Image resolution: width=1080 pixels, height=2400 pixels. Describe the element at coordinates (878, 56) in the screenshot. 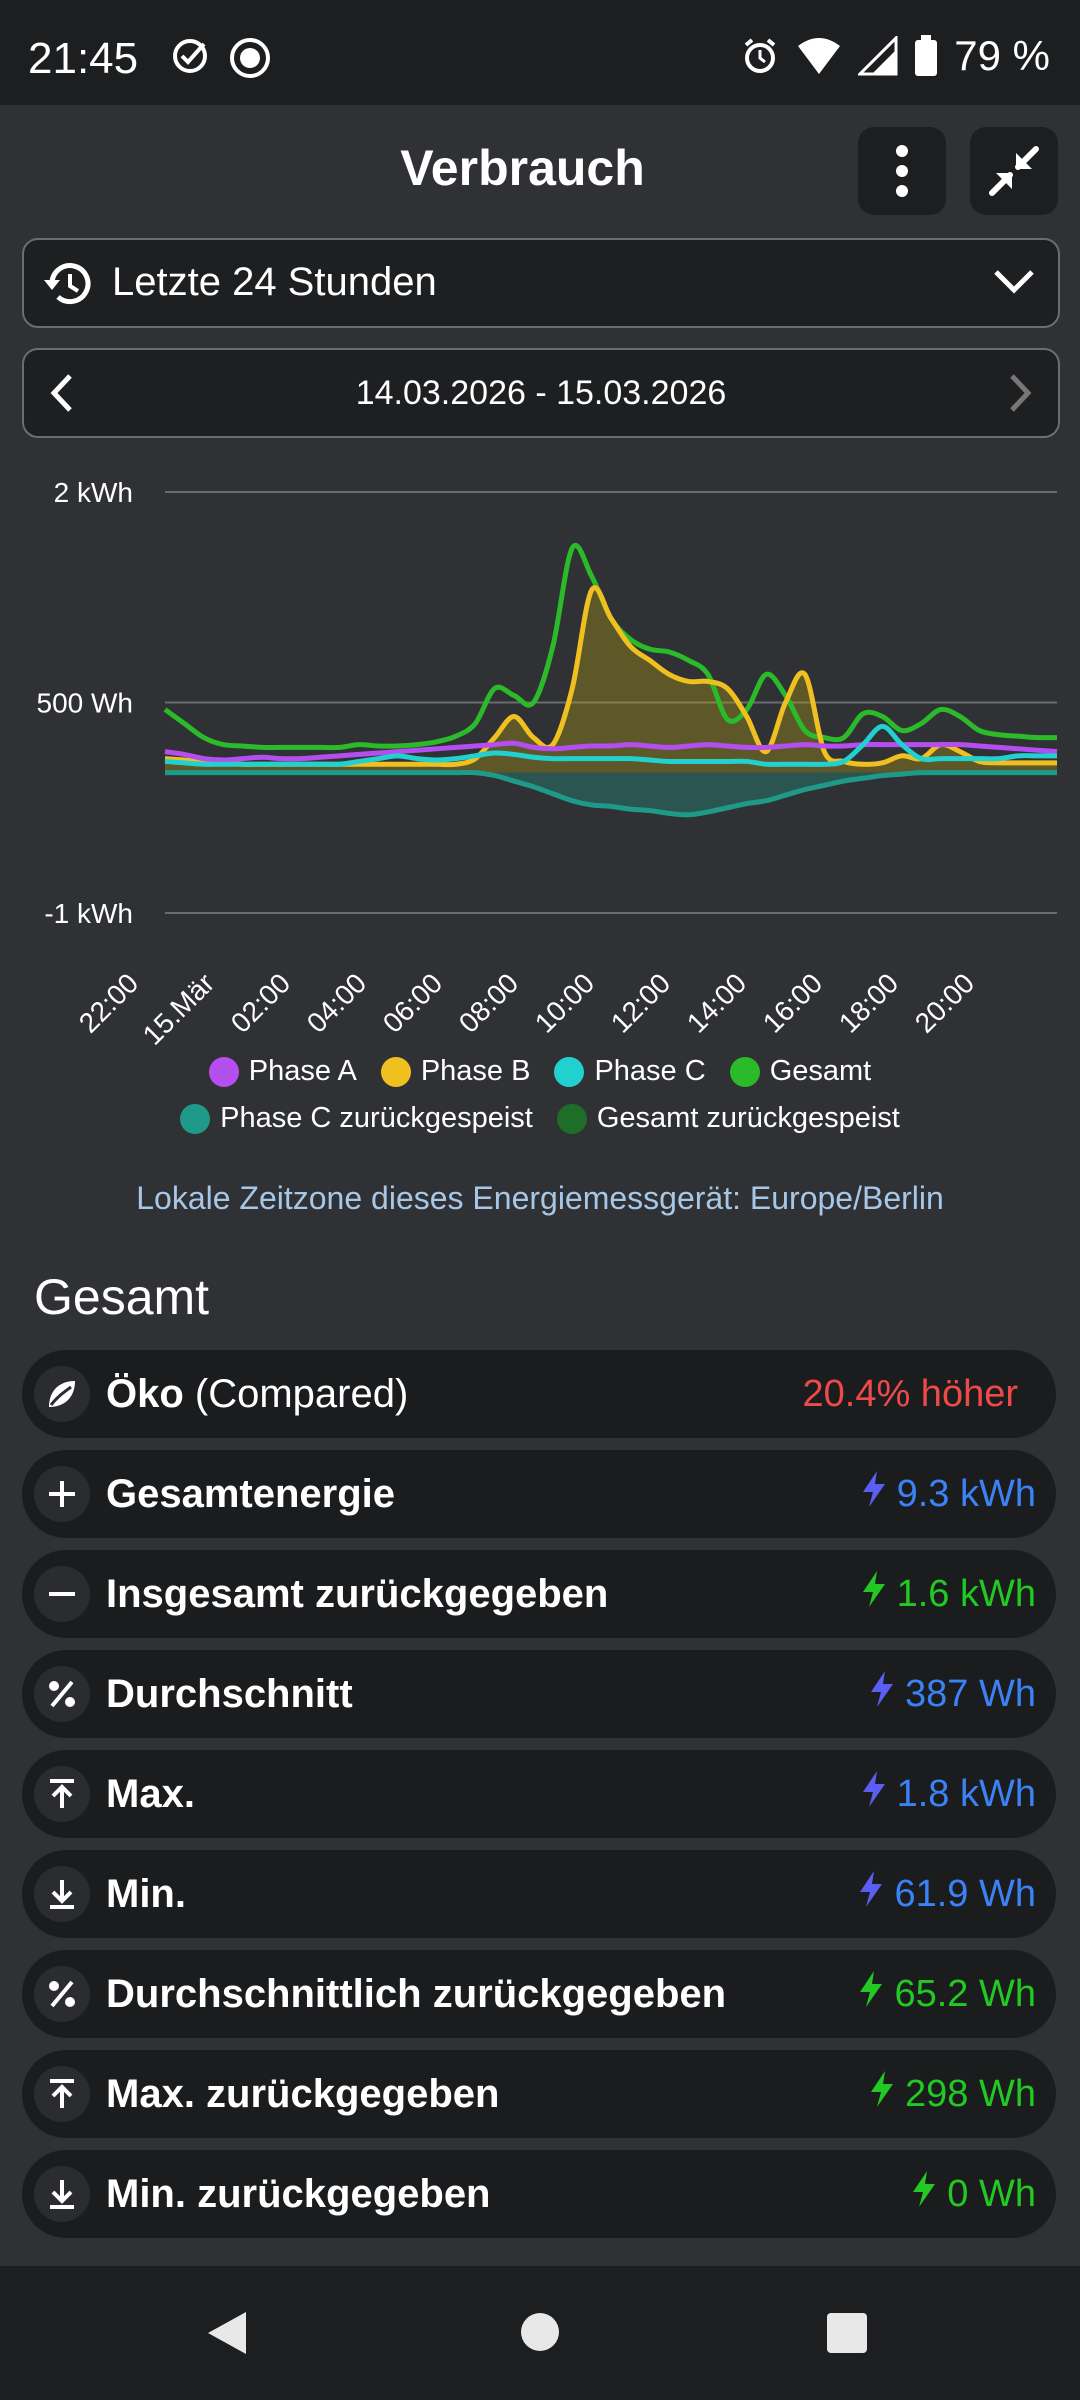

I see `signal-icon` at that location.